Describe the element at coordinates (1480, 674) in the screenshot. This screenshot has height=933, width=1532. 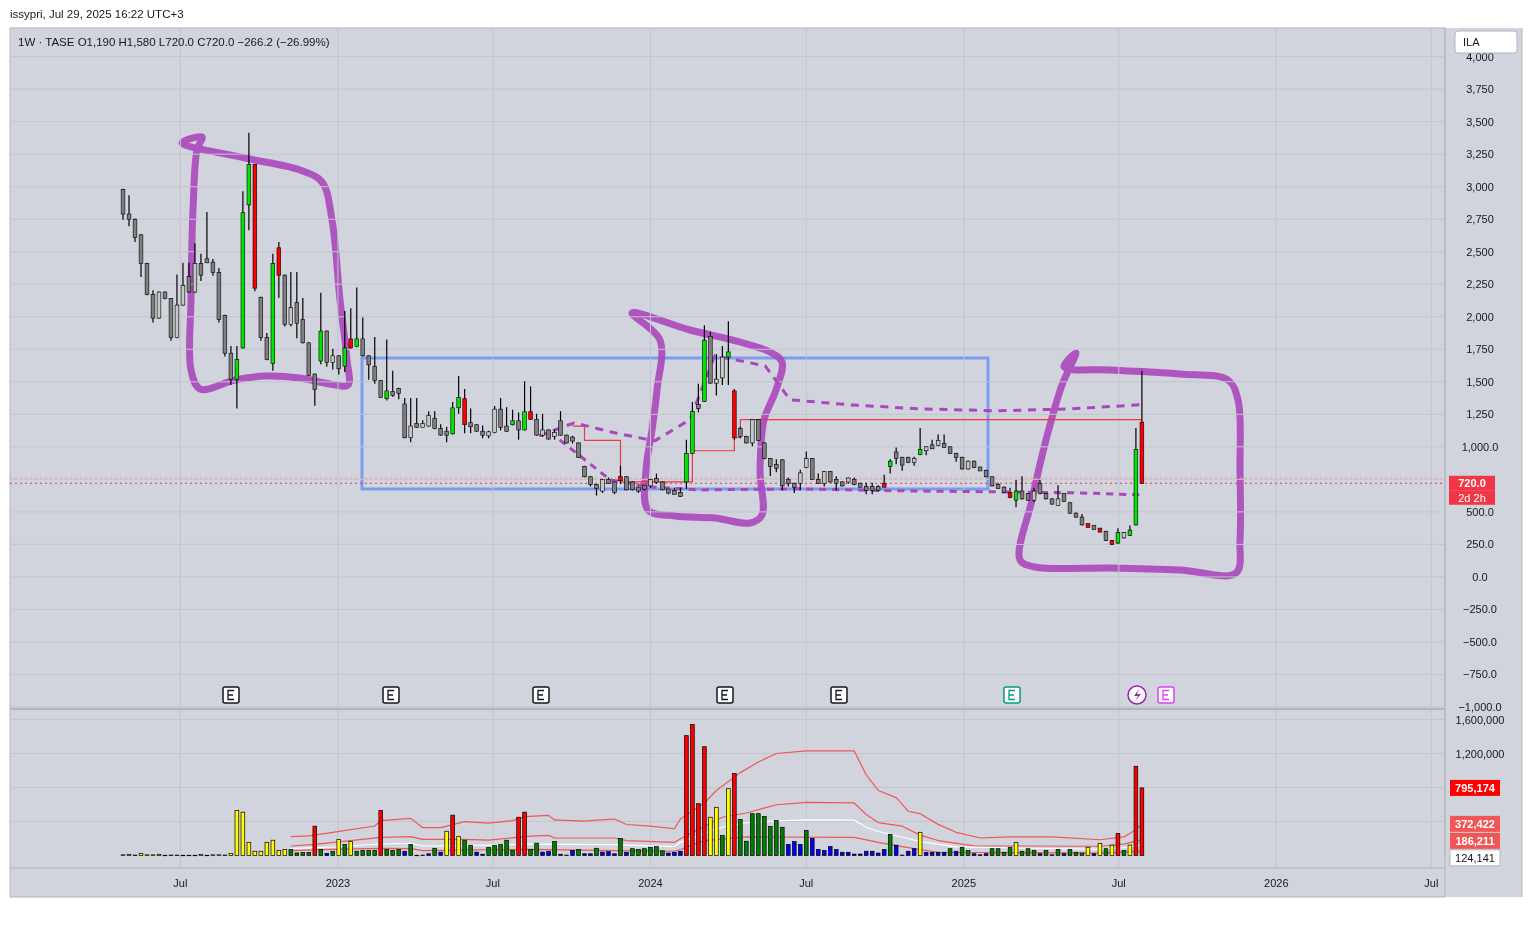
I see `y-tick-label: −750.0` at that location.